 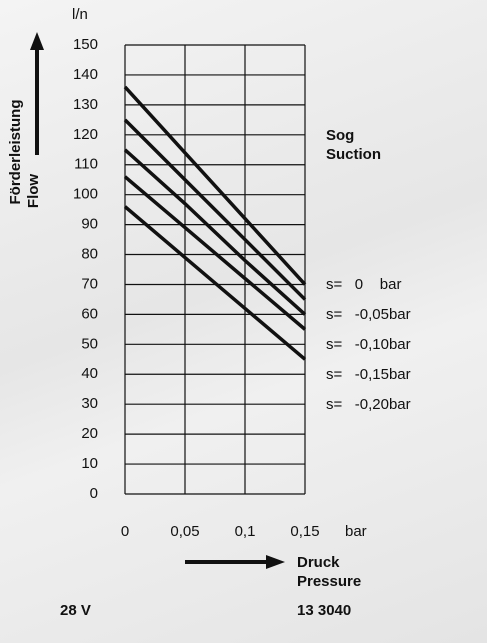 I want to click on y-tick-label: 40, so click(x=89, y=373).